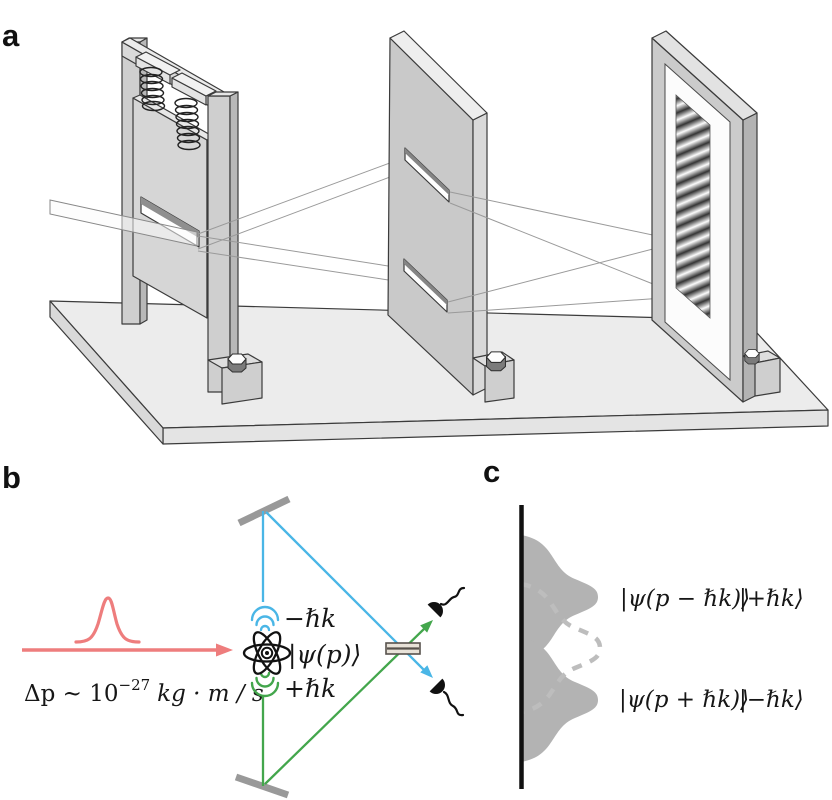 The image size is (832, 800). What do you see at coordinates (144, 691) in the screenshot?
I see `momentum-spread-annotation: Δp ~ 10−27 kg · m / s` at bounding box center [144, 691].